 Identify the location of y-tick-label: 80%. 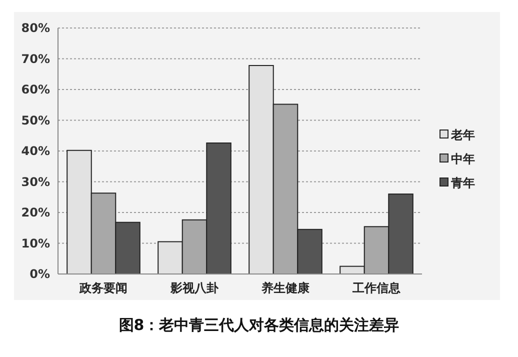
(35, 28).